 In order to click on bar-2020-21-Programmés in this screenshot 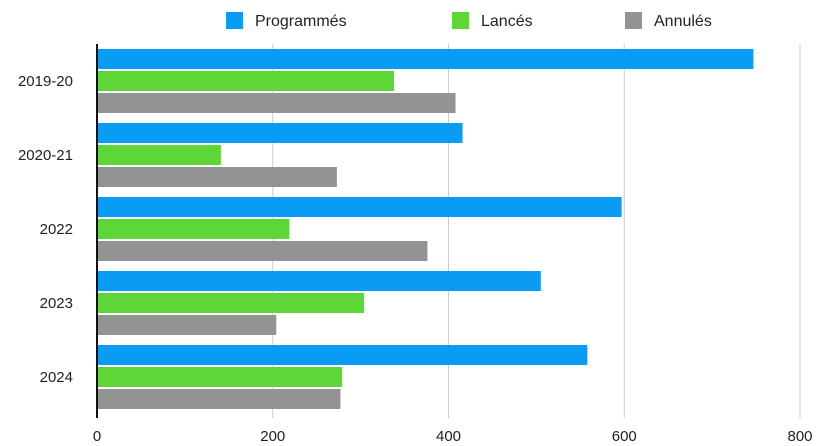, I will do `click(280, 133)`.